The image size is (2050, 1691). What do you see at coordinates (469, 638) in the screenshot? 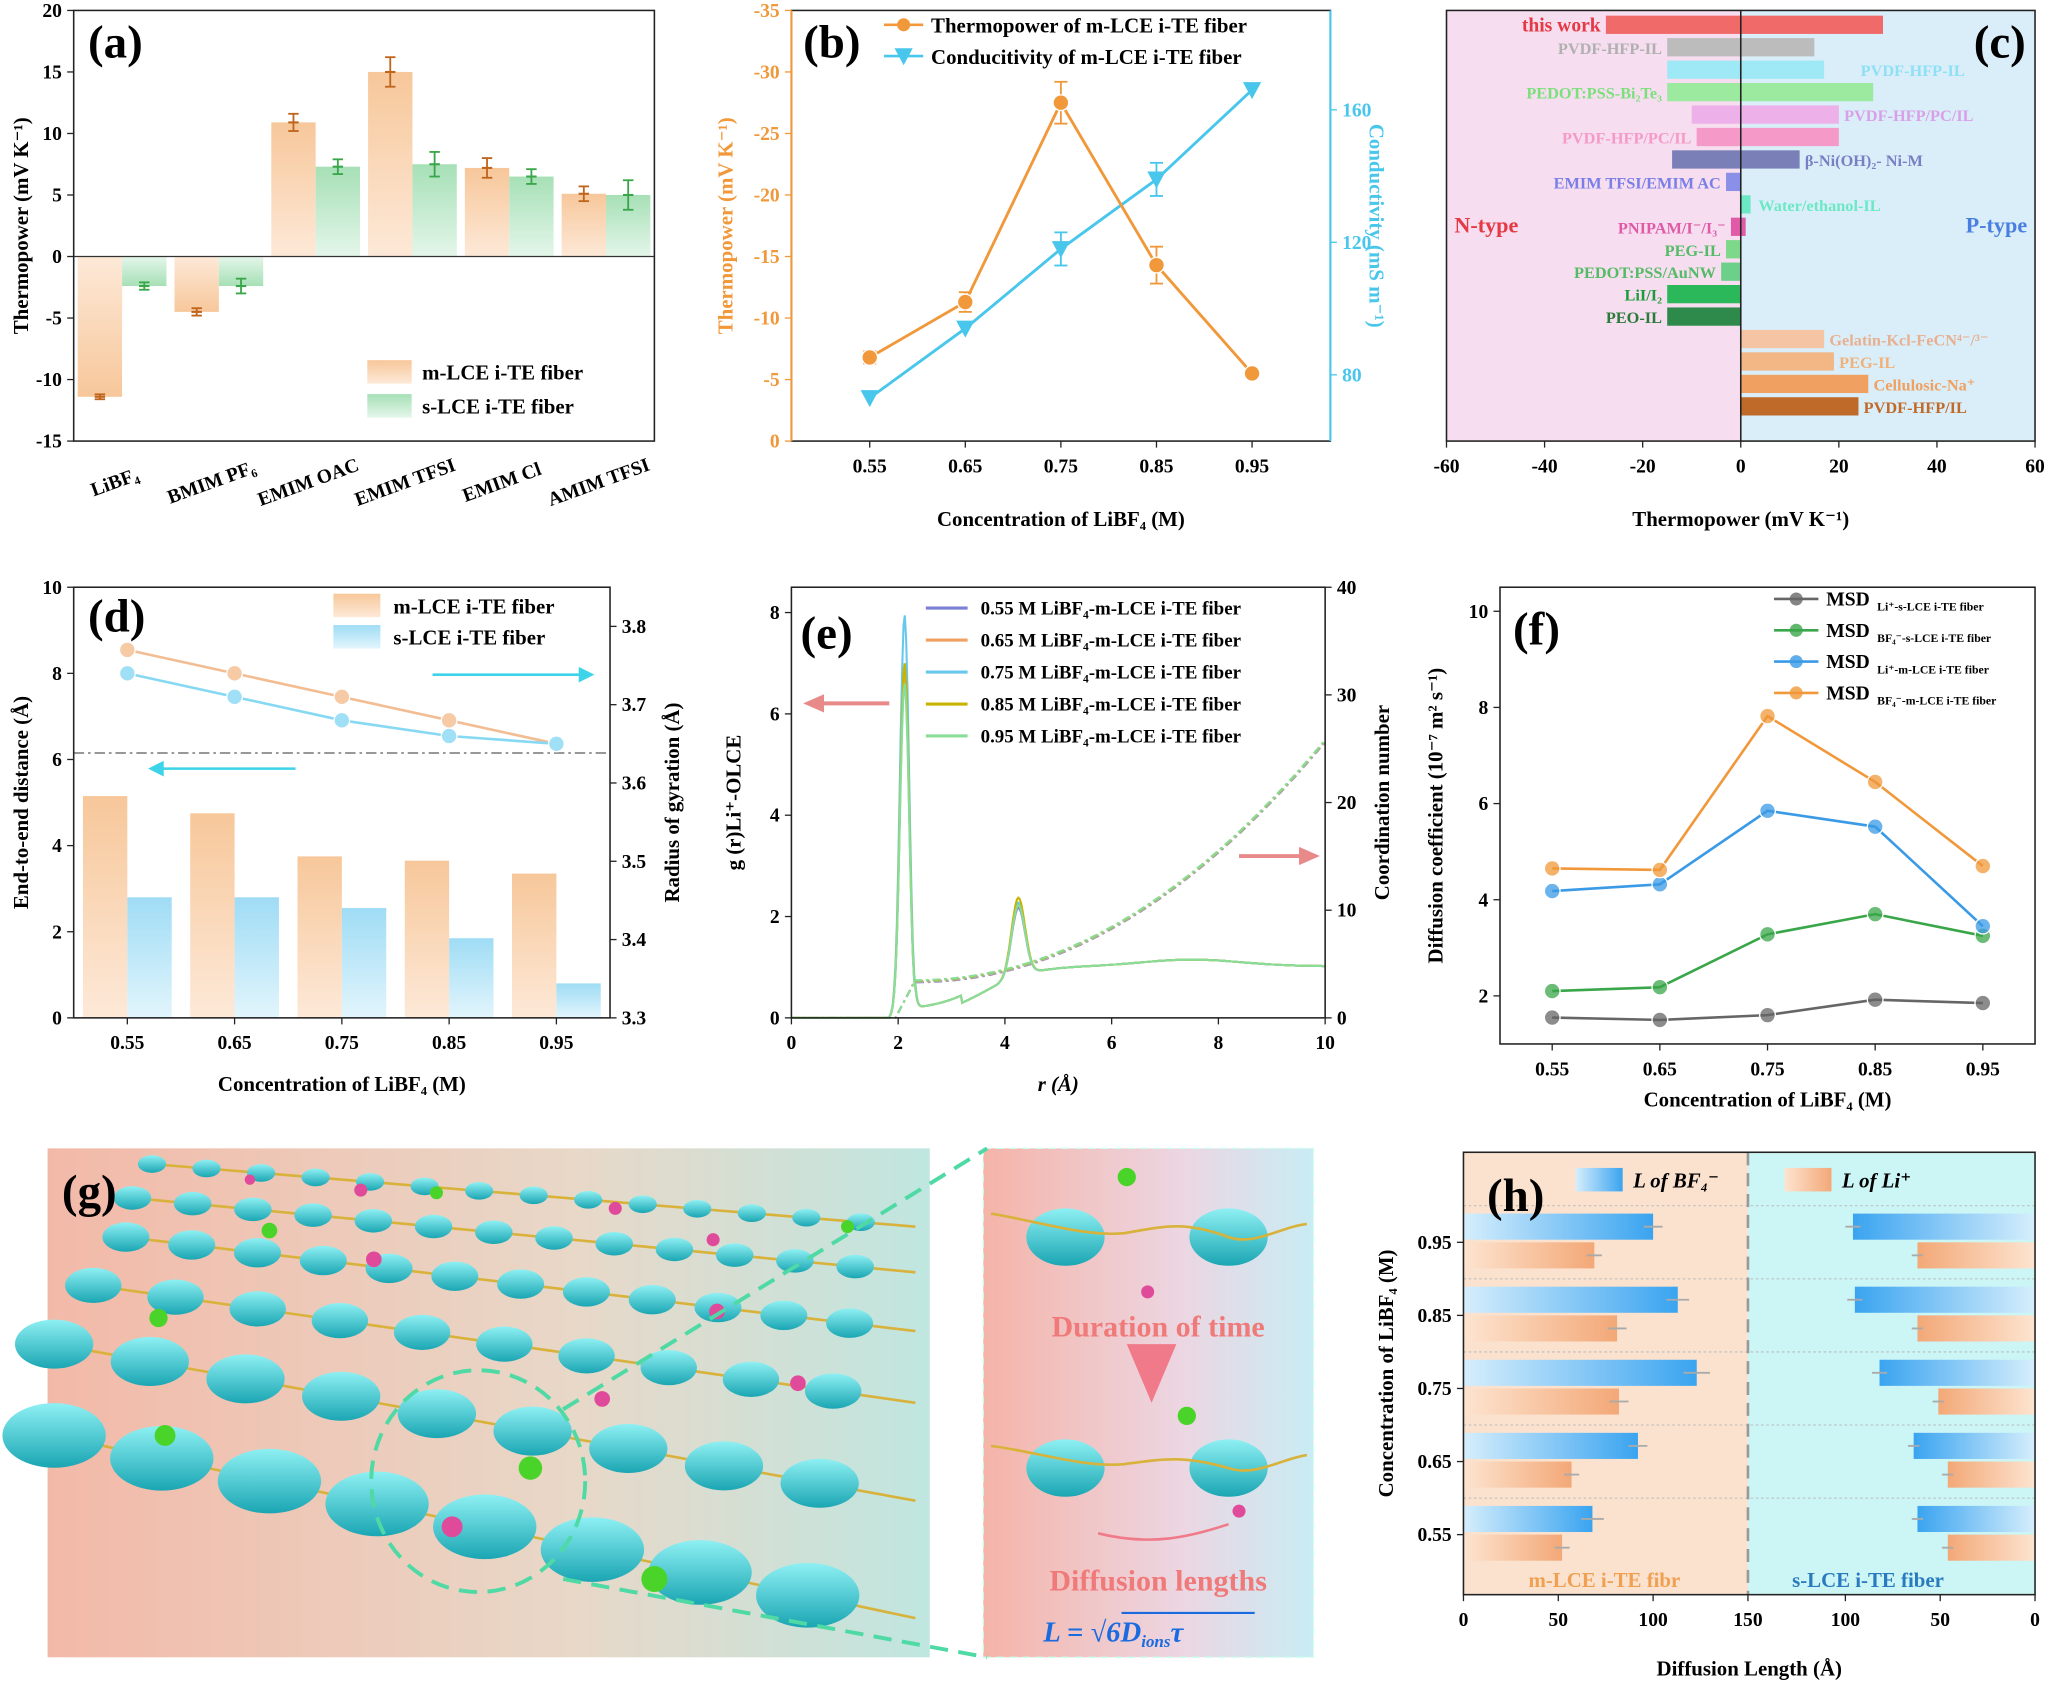
I see `legend-label-d-s: s-LCE i-TE fiber` at bounding box center [469, 638].